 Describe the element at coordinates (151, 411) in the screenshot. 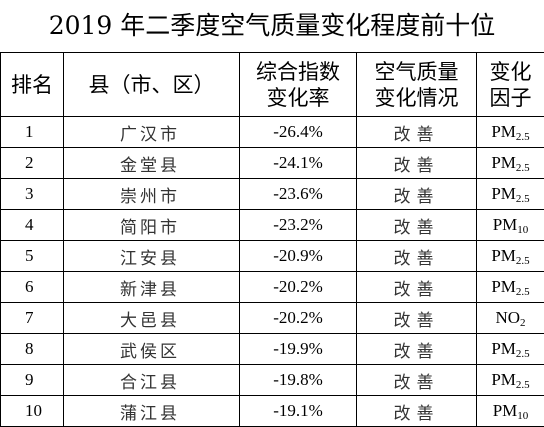

I see `county-cell: 蒲江县` at that location.